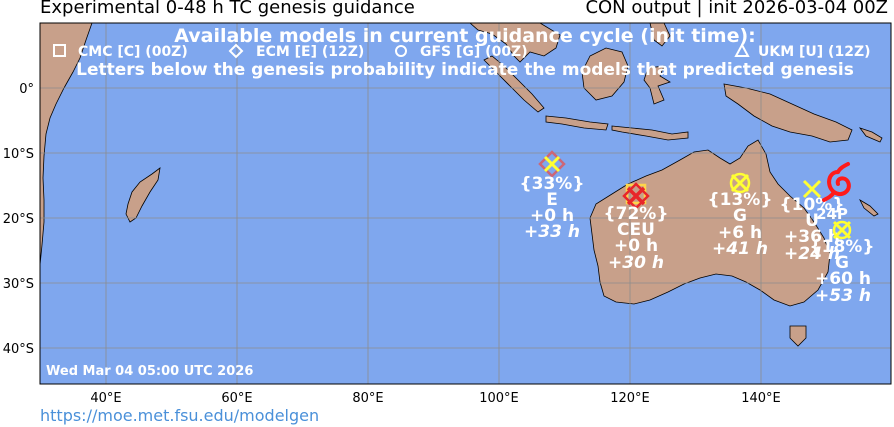 Image resolution: width=894 pixels, height=427 pixels. What do you see at coordinates (630, 398) in the screenshot?
I see `lon-tick-label: 120°E` at bounding box center [630, 398].